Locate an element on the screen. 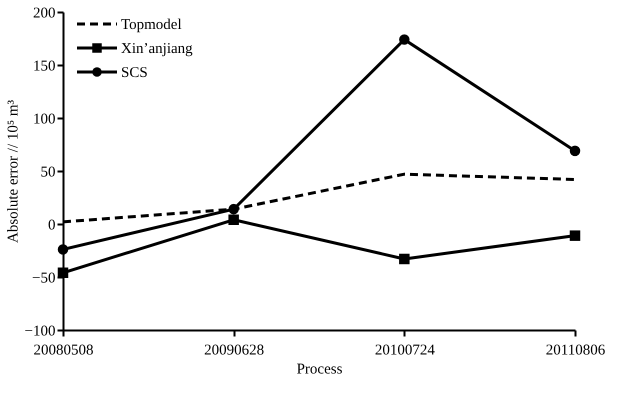 This screenshot has width=618, height=401. x-tick-label: 20100724 is located at coordinates (405, 350).